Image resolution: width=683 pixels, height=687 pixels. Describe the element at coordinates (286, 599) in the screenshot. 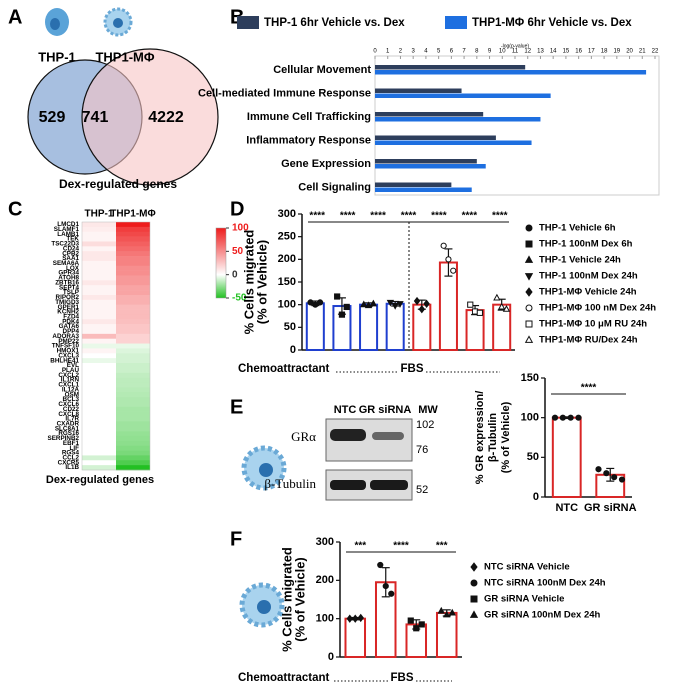

I see `y-axis-label: % Cells migrated` at that location.